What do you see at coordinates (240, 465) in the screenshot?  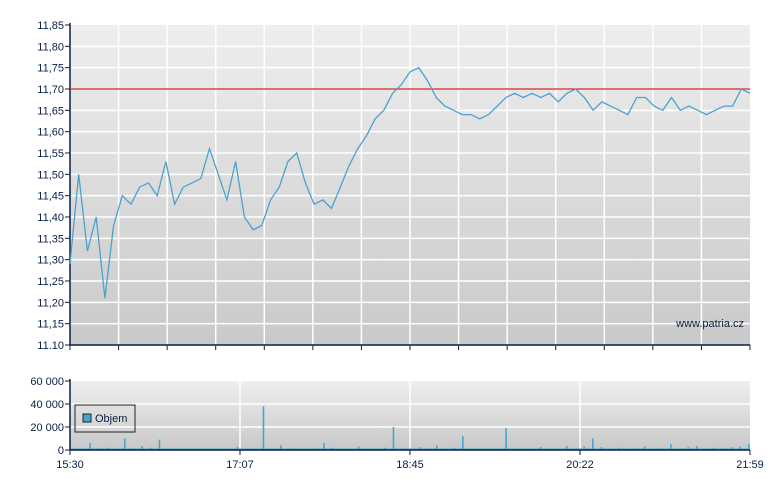 I see `x-tick-label: 17:07` at bounding box center [240, 465].